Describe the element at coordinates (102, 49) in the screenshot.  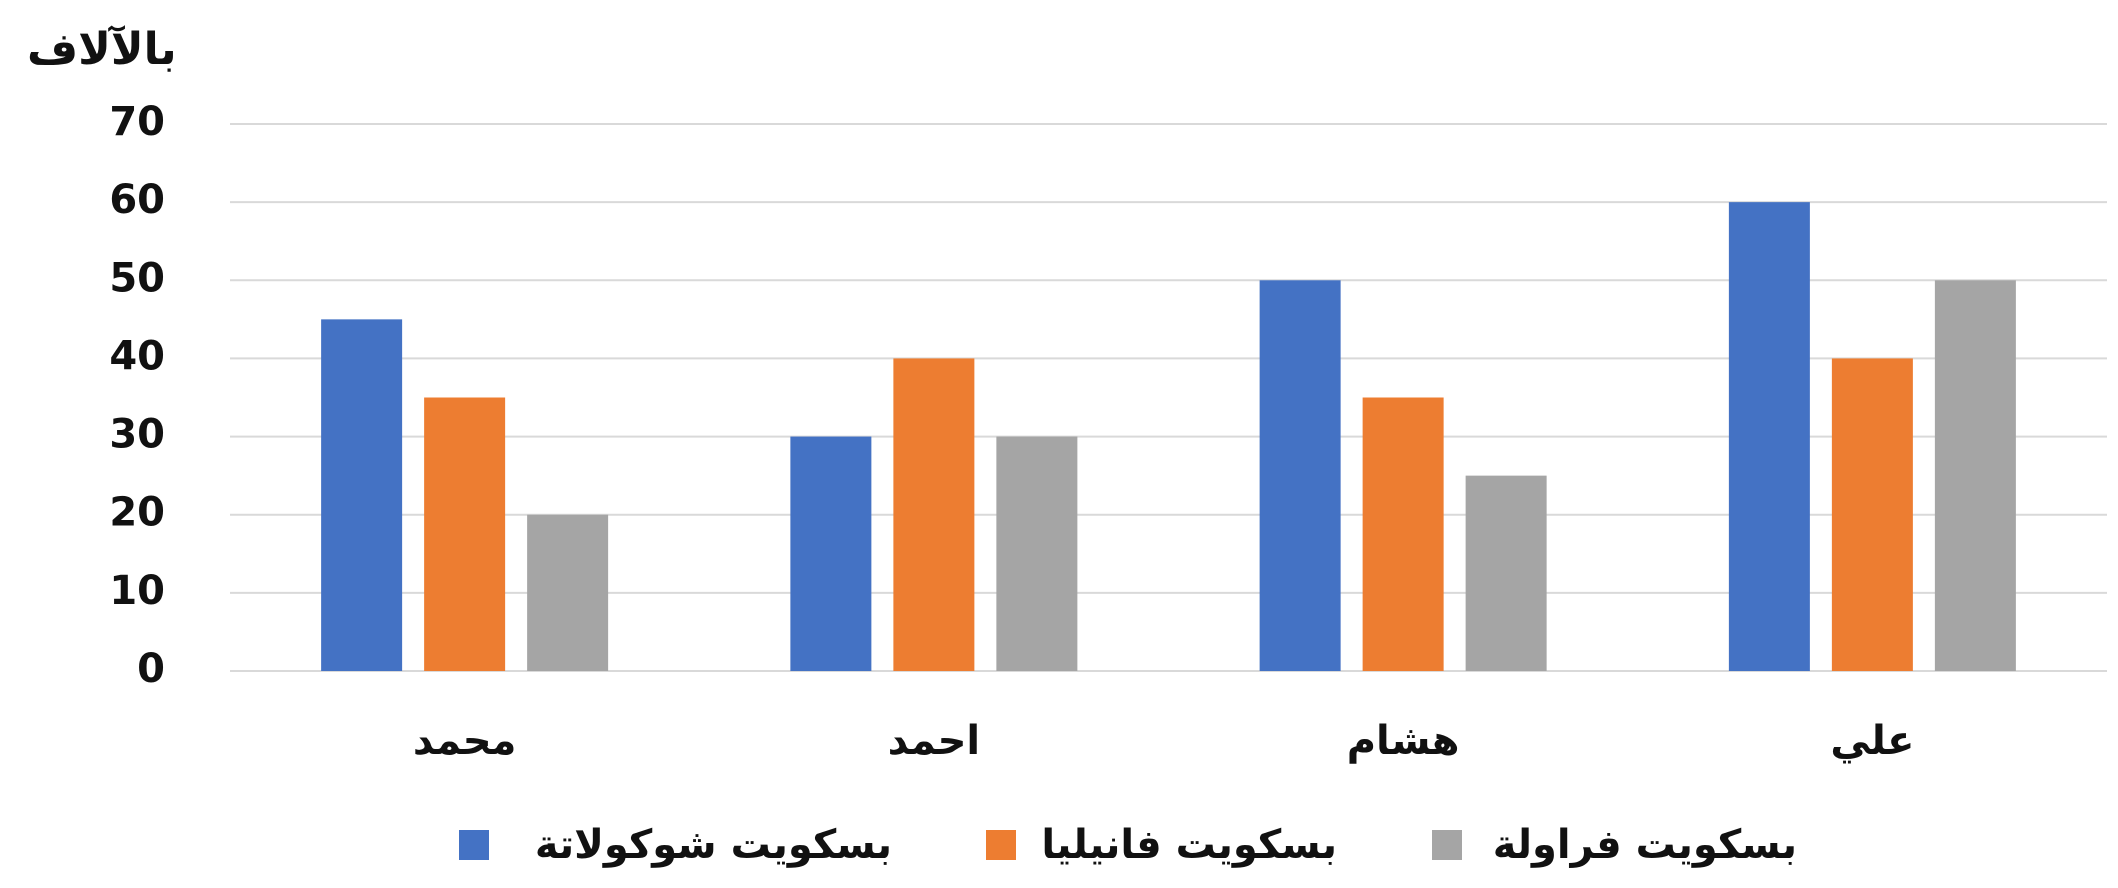
I see `chart-title: بالآلاف` at that location.